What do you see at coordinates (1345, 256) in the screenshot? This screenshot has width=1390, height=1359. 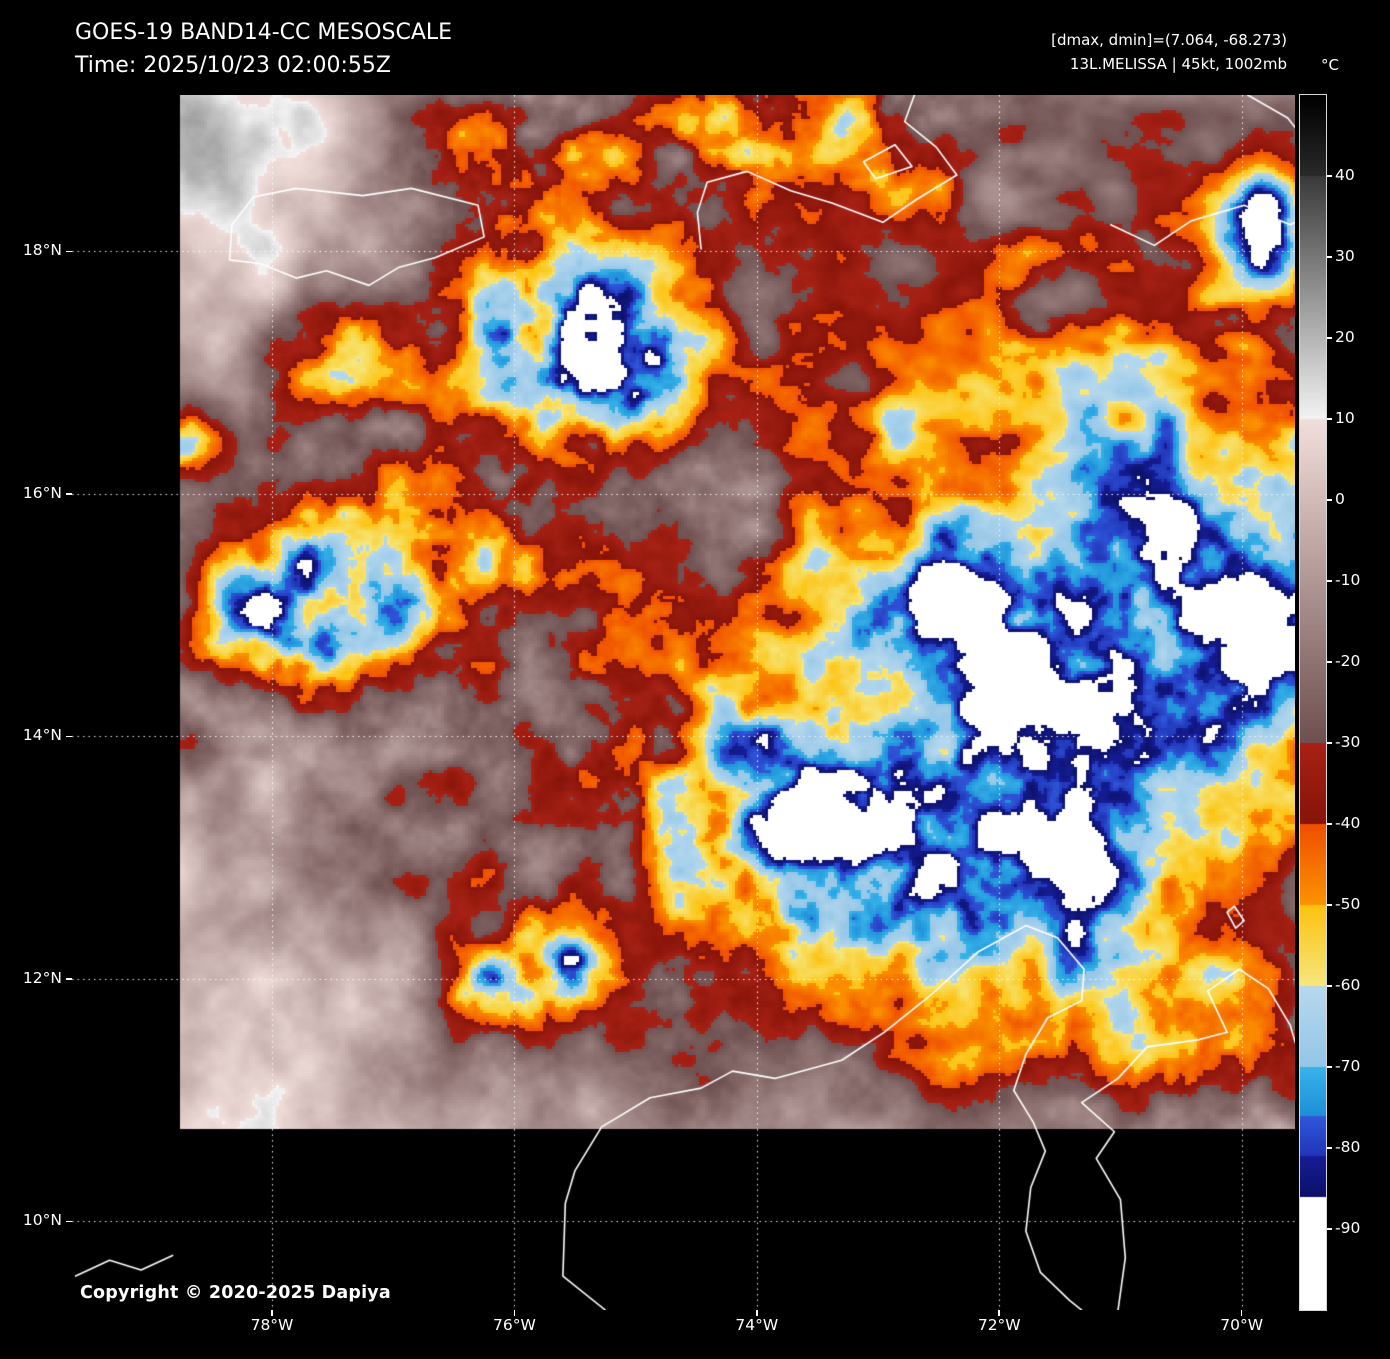 I see `colorbar-tick-label: 30` at bounding box center [1345, 256].